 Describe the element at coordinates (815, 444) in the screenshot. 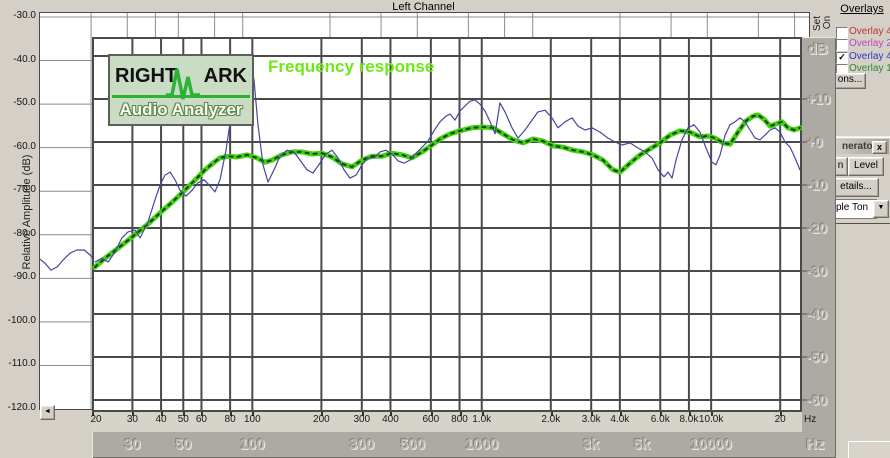

I see `fr-hz-unit-embossed: Hz` at that location.